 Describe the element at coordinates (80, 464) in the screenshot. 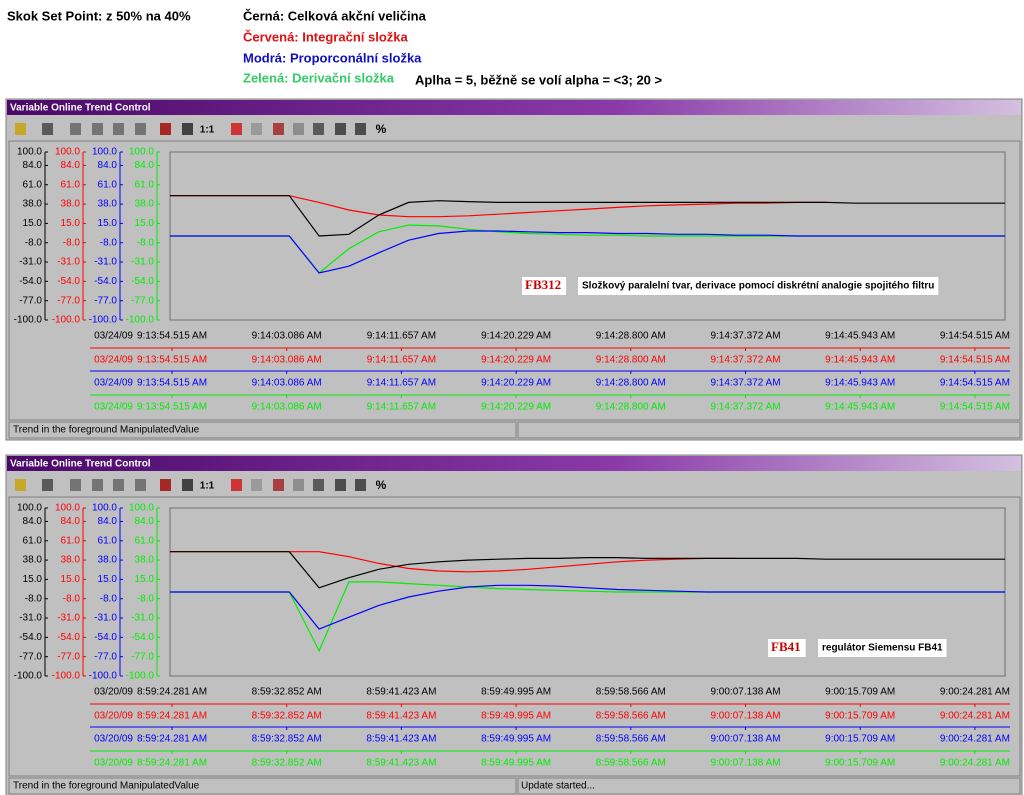

I see `title: Variable Online Trend Control` at that location.